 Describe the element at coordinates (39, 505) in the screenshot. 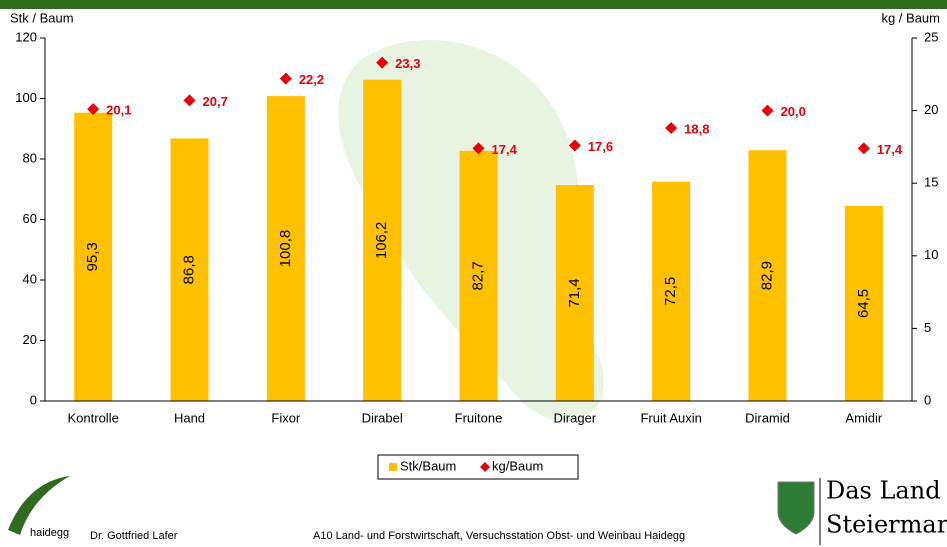

I see `haidegg-logo` at that location.